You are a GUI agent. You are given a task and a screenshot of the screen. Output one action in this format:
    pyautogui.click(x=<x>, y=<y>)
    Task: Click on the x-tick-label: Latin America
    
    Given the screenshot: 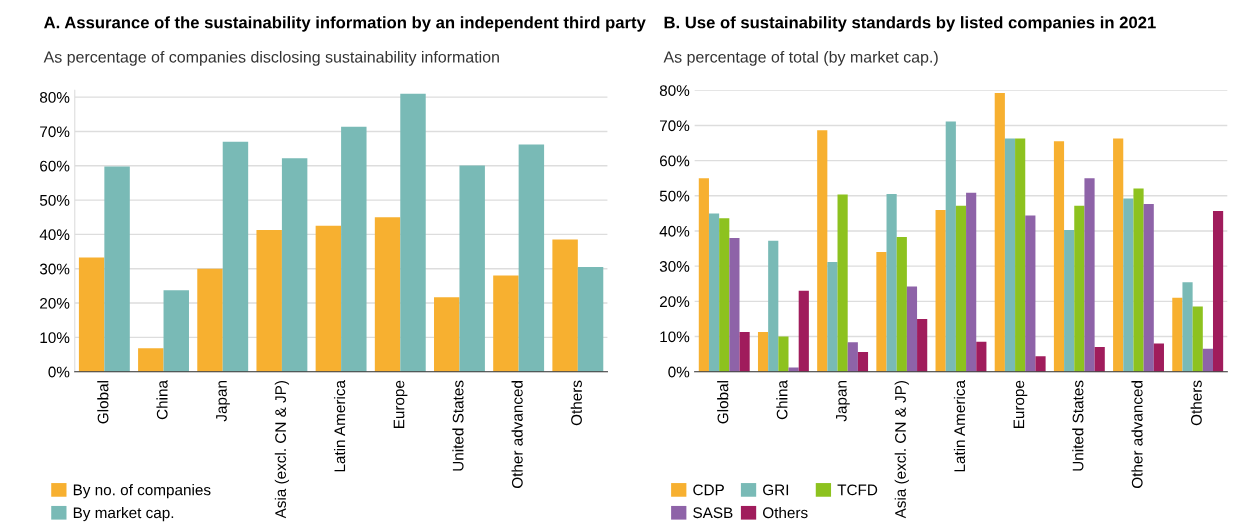 What is the action you would take?
    pyautogui.click(x=339, y=426)
    